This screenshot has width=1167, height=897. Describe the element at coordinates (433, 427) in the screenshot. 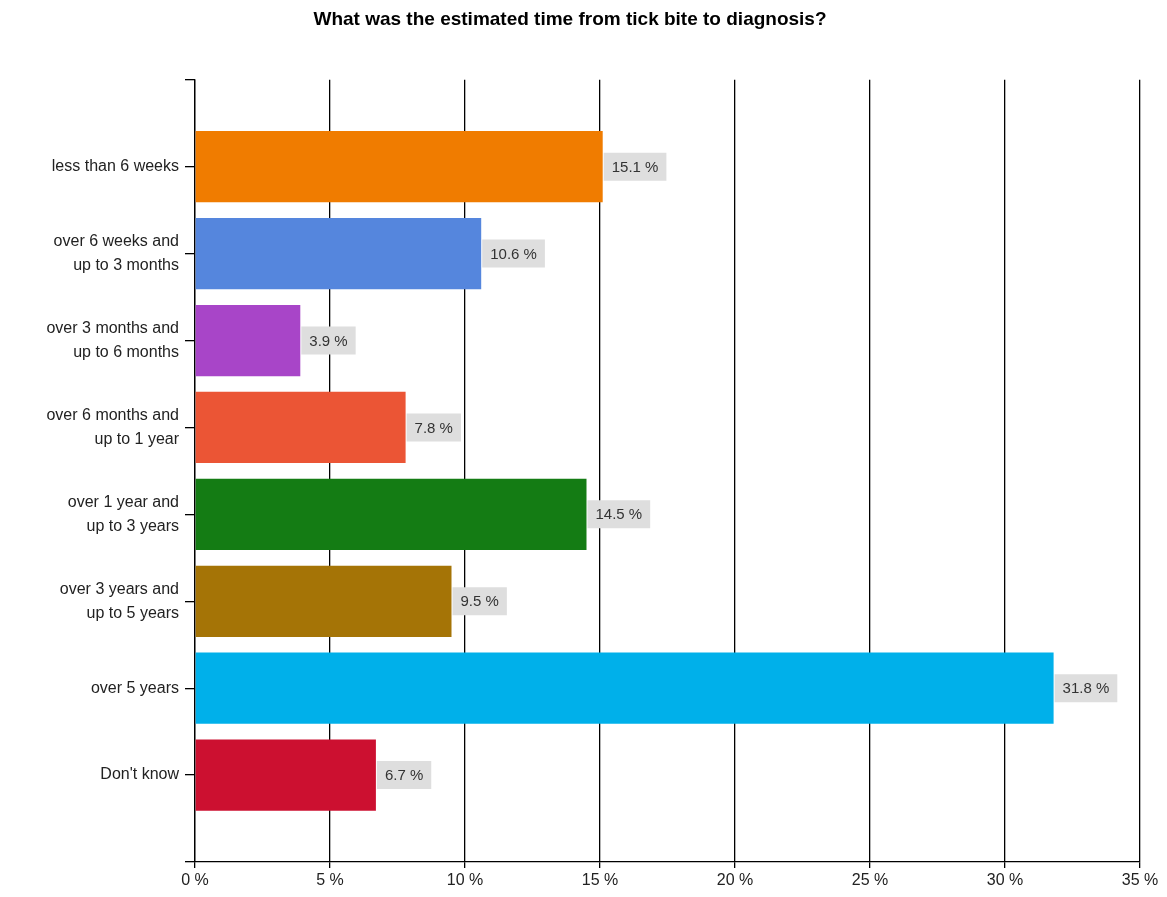

I see `data-label: 7.8 %` at that location.